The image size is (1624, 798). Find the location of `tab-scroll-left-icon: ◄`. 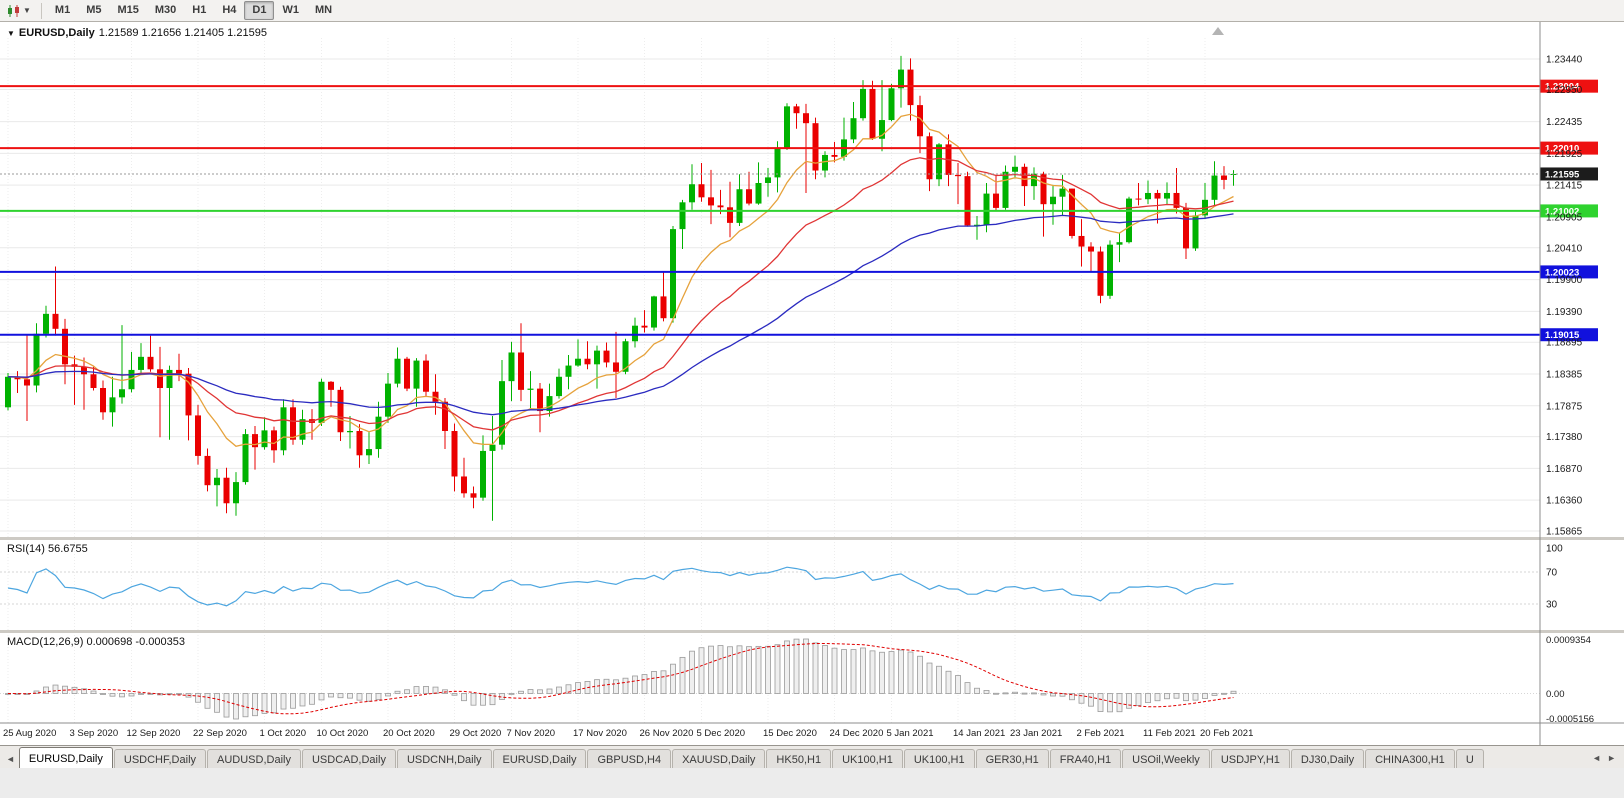

tab-scroll-left-icon: ◄ is located at coordinates (10, 759).